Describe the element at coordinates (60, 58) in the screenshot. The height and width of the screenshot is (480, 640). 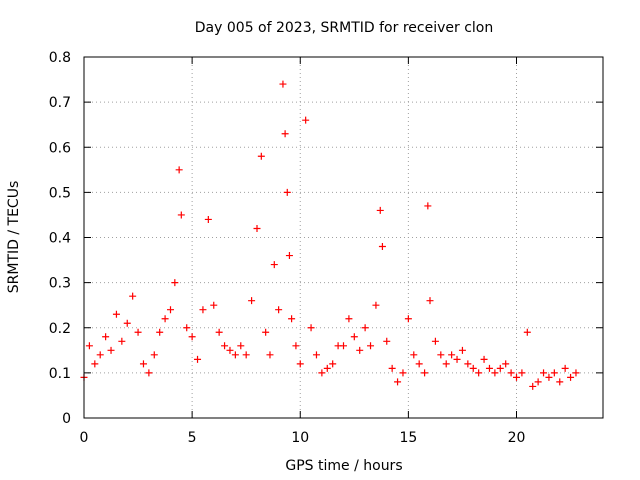
I see `y-tick-label: 0.8` at that location.